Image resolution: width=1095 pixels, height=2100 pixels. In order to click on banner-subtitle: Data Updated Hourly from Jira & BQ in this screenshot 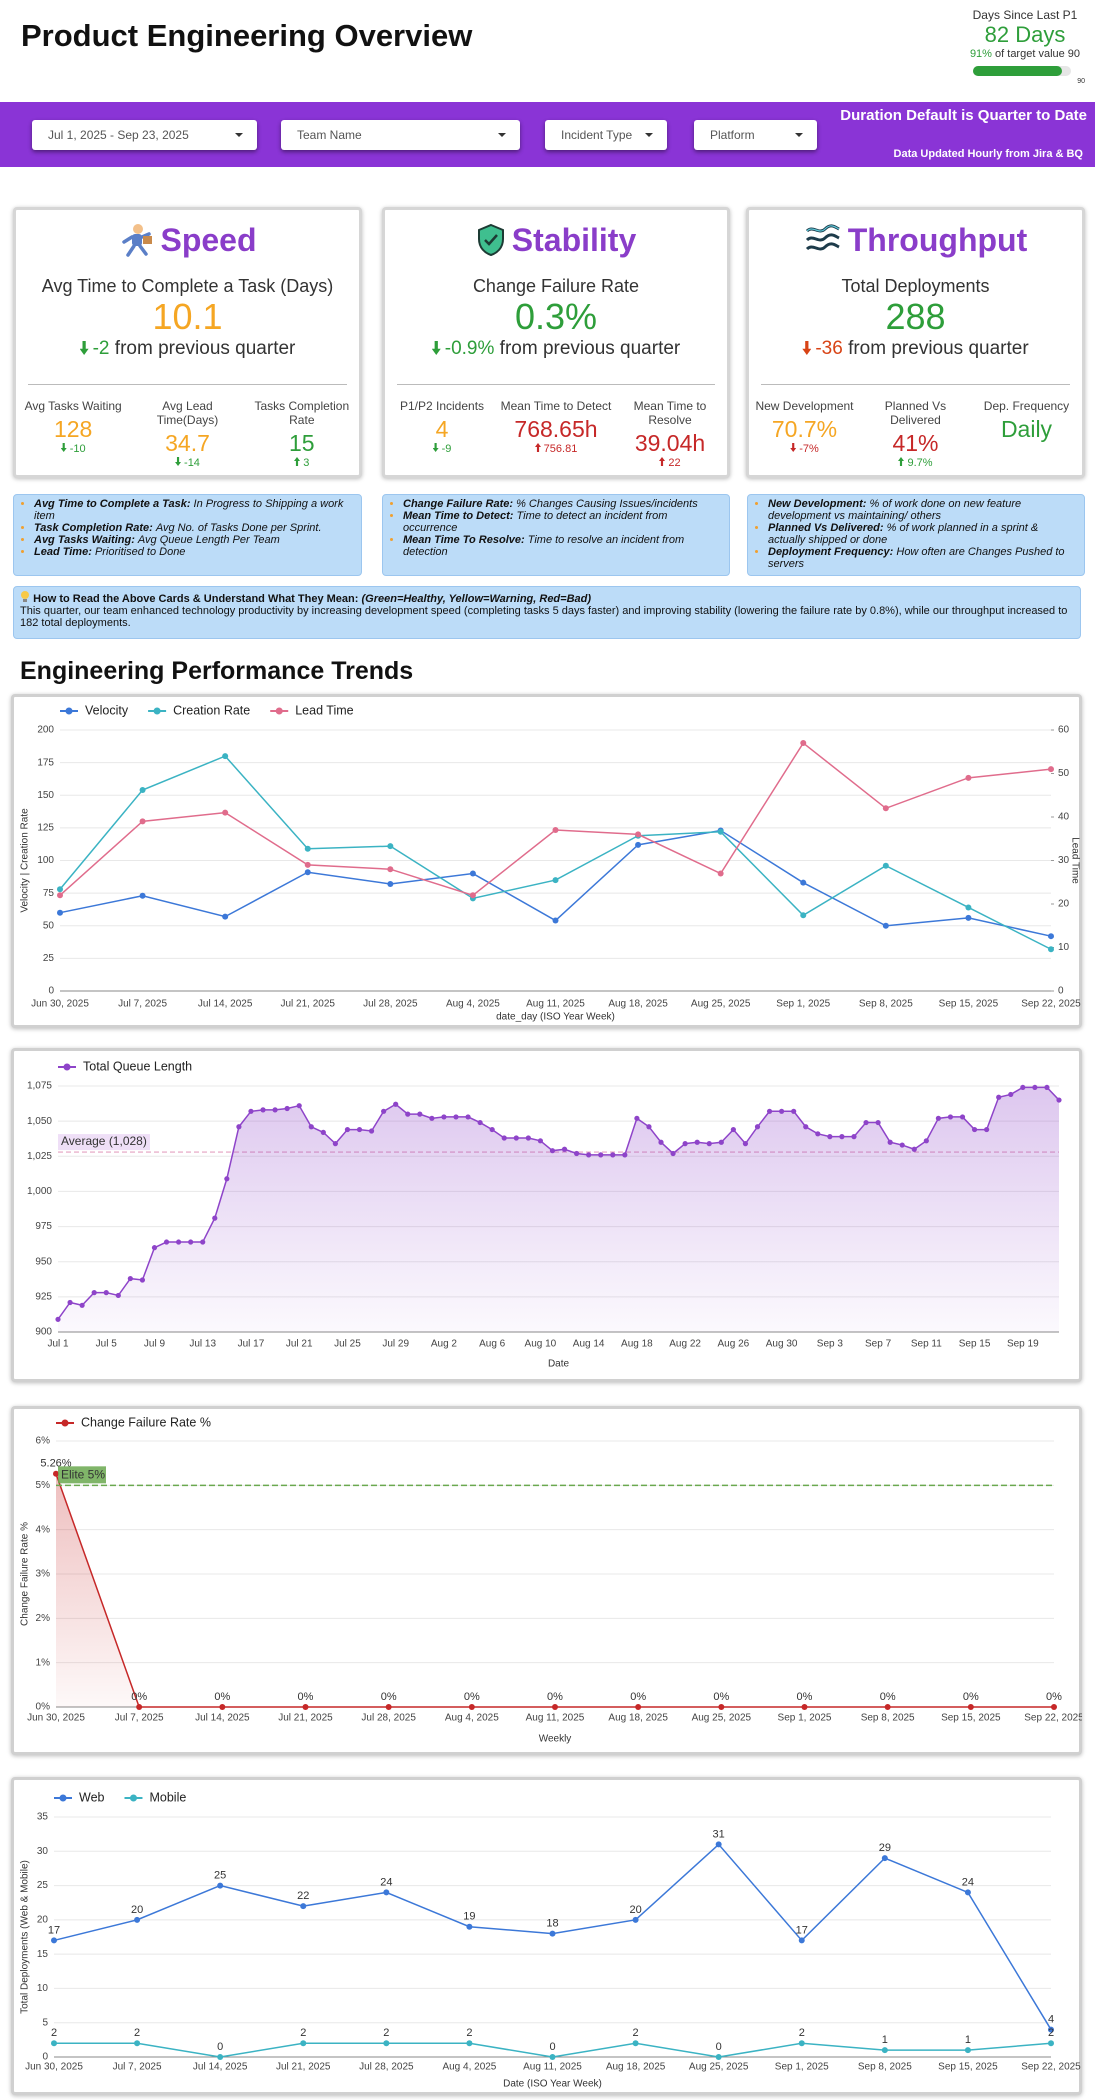, I will do `click(988, 154)`.